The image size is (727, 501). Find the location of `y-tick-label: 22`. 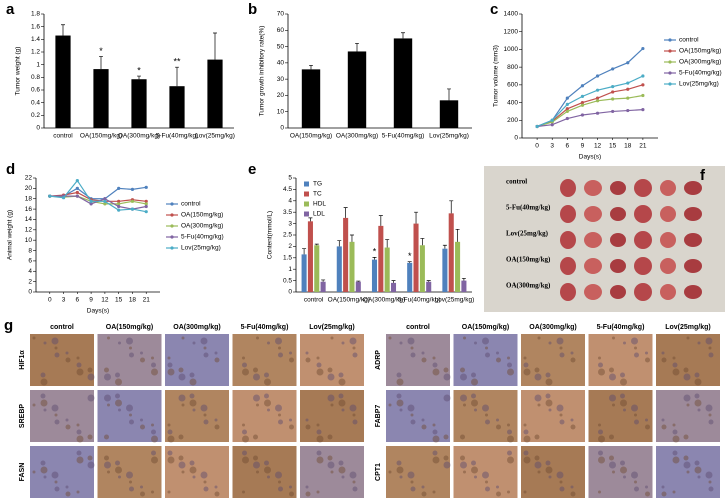

y-tick-label: 22 is located at coordinates (29, 178).